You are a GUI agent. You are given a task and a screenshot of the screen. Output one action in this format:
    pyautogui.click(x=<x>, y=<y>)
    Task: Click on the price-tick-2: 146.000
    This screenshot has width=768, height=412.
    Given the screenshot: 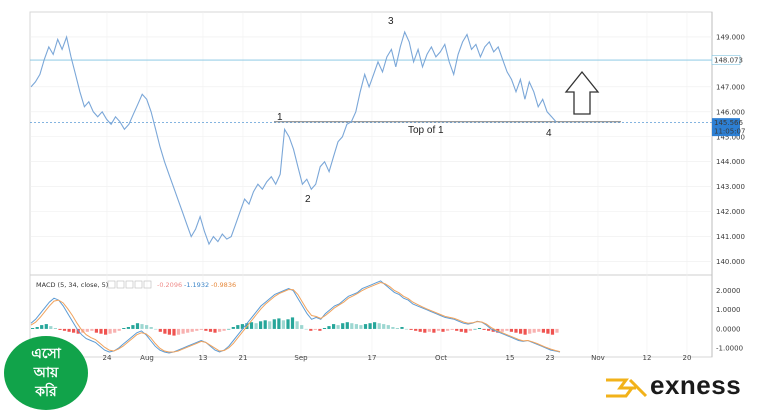 What is the action you would take?
    pyautogui.click(x=730, y=112)
    